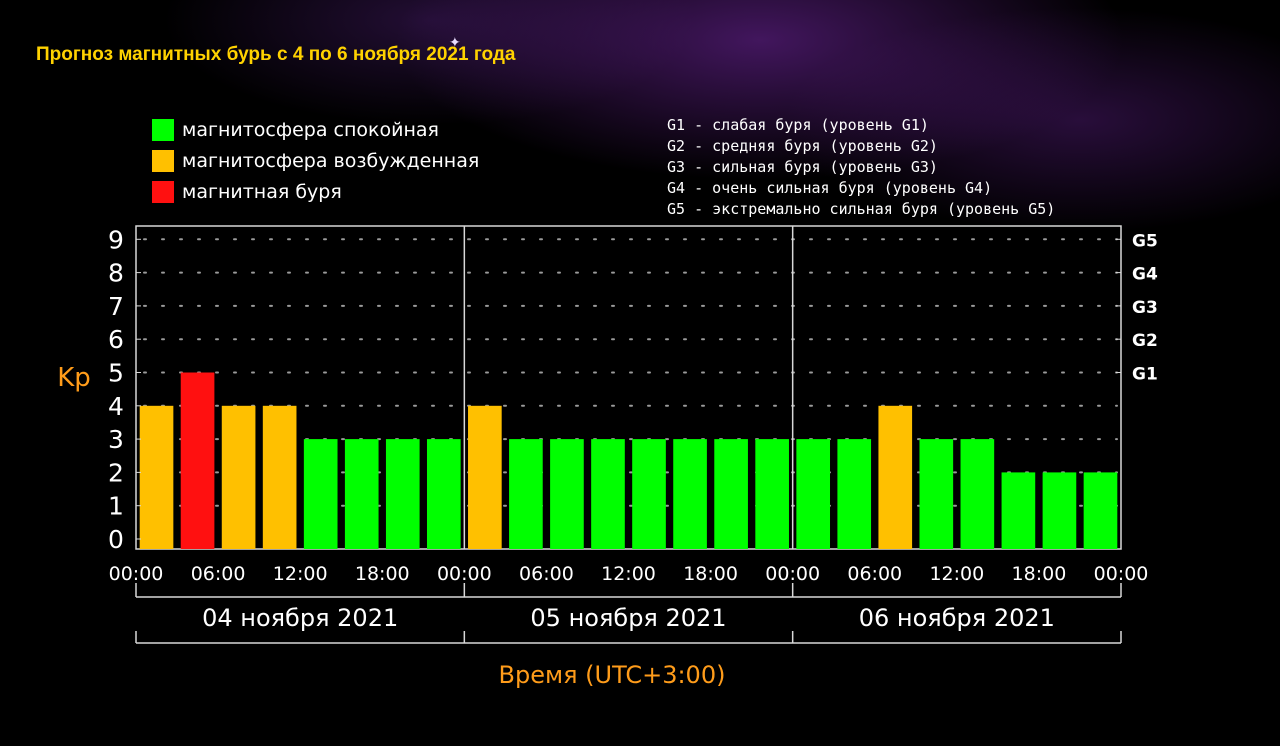 Image resolution: width=1280 pixels, height=746 pixels. I want to click on legend-label-storm: магнитная буря, so click(262, 191).